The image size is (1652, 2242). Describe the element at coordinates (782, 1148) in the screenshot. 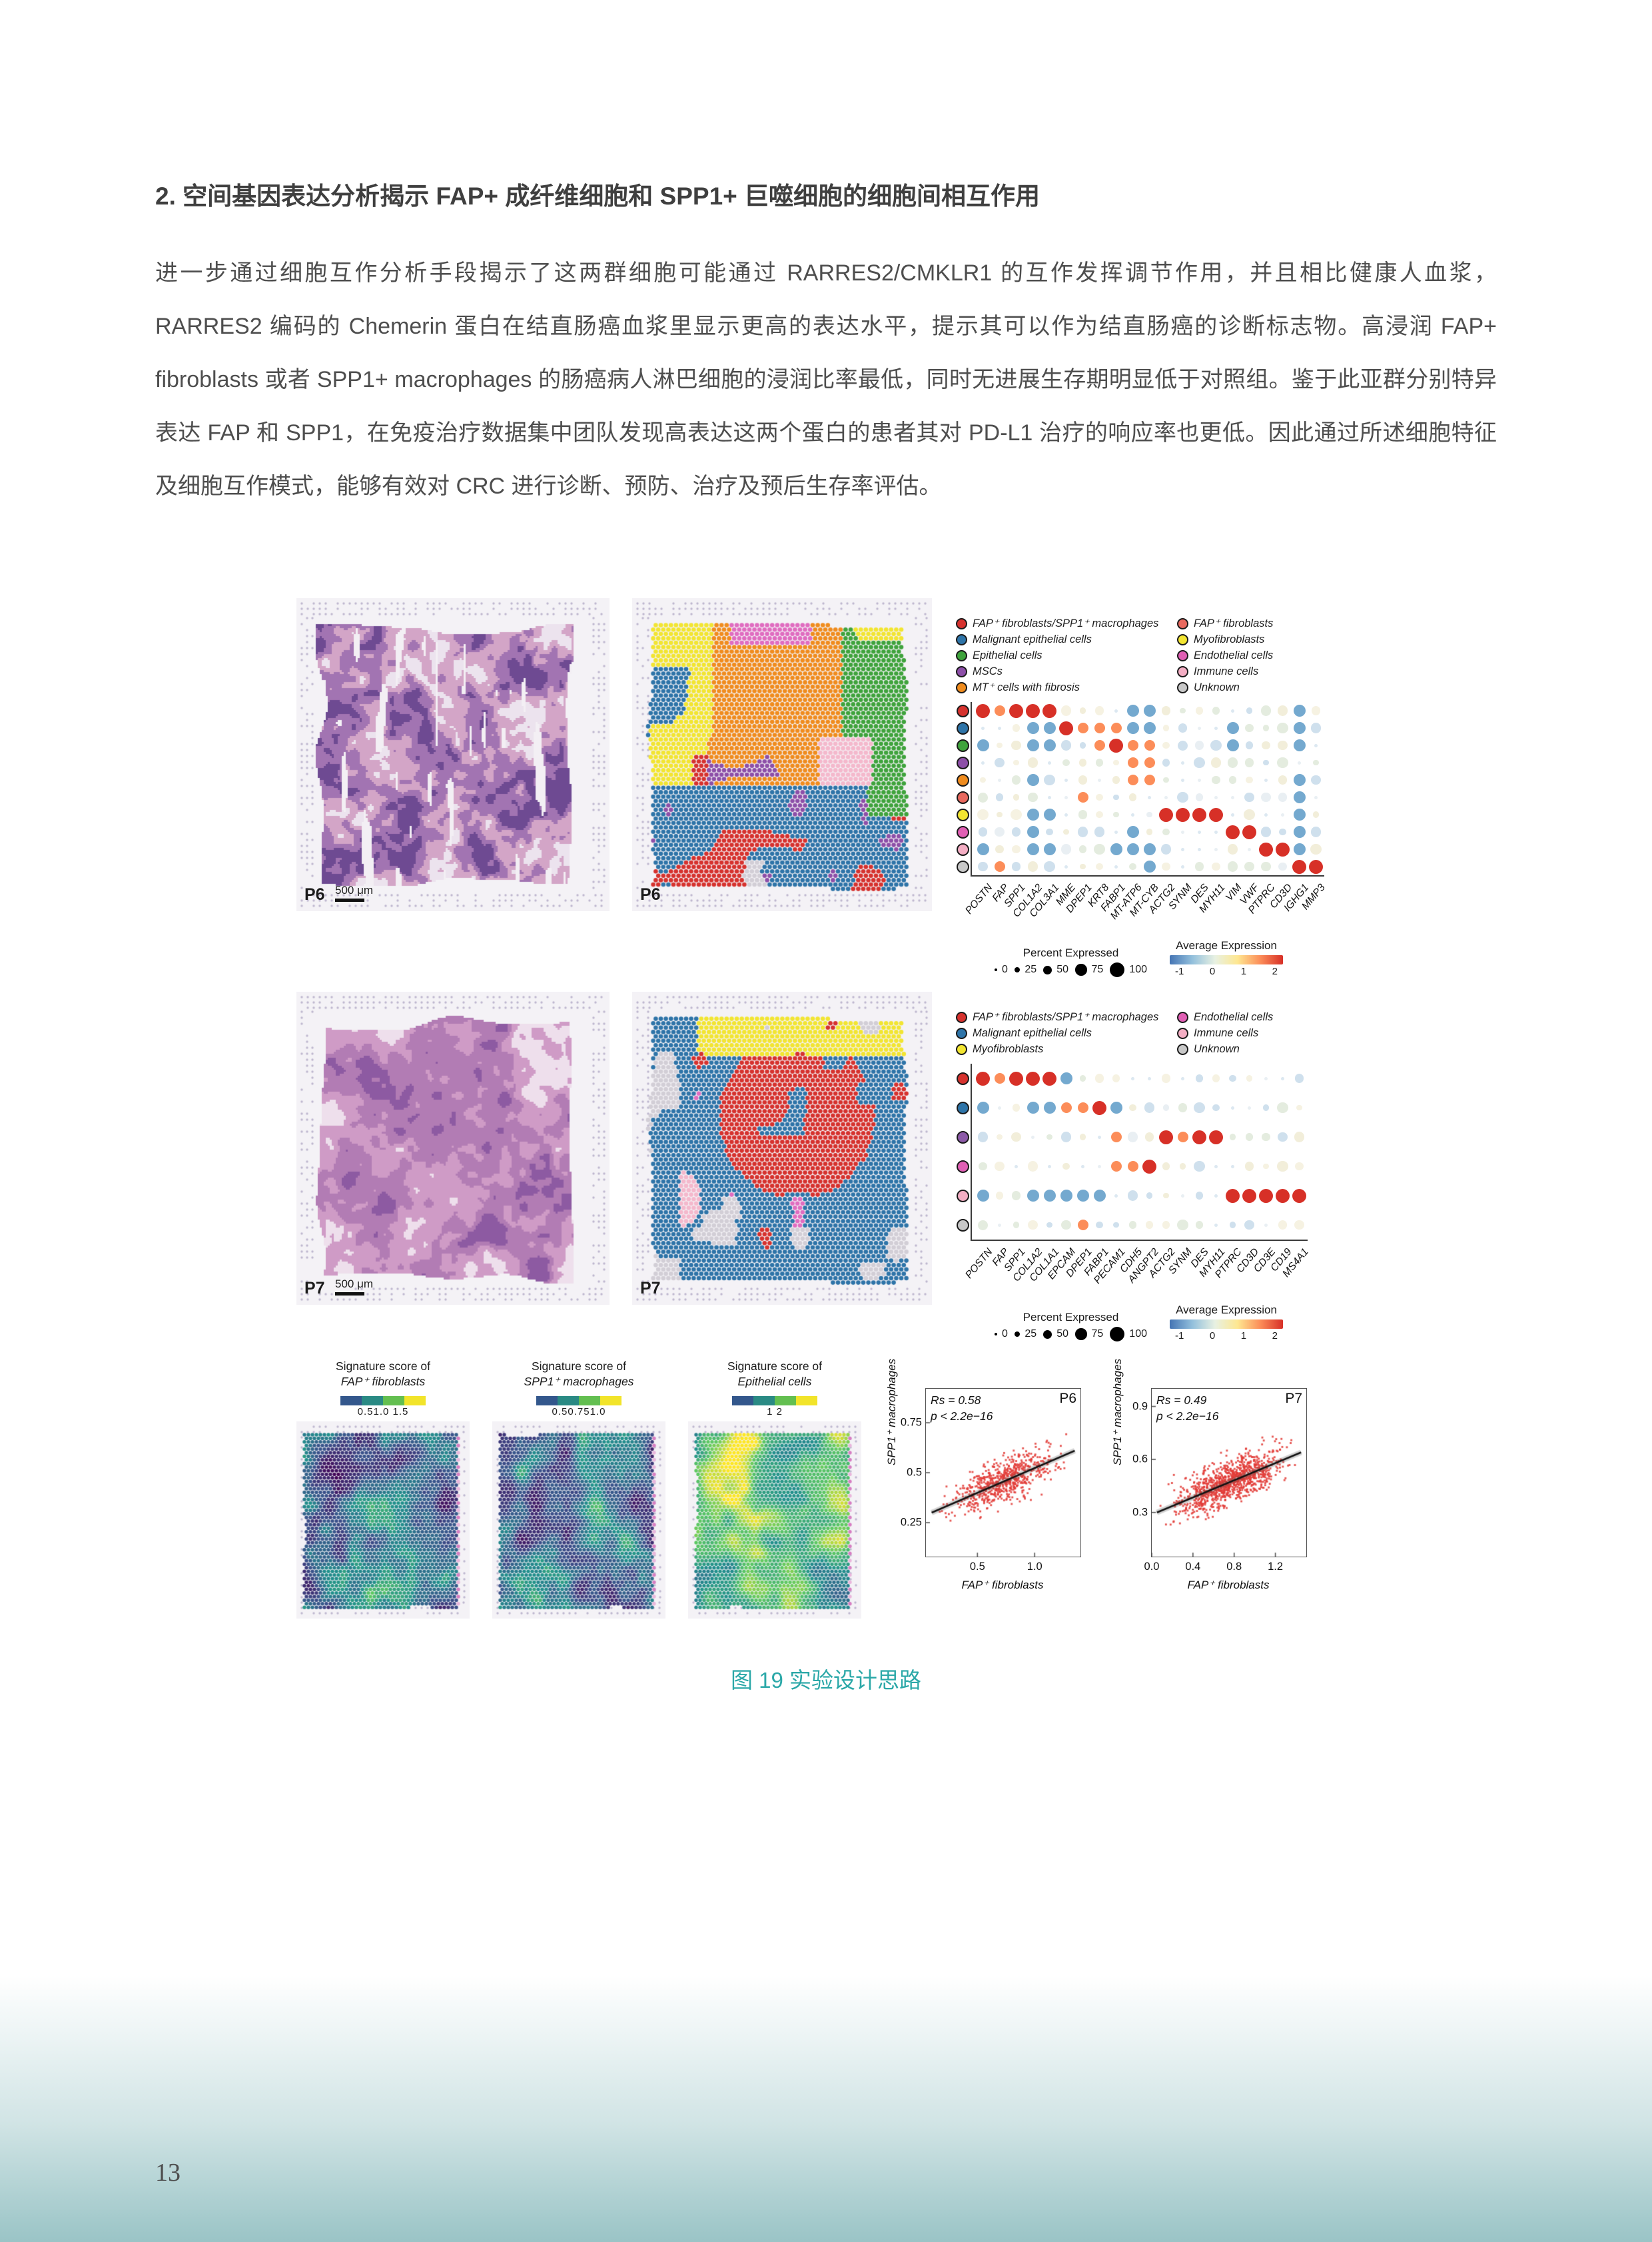

I see `p7-spatial-map` at that location.